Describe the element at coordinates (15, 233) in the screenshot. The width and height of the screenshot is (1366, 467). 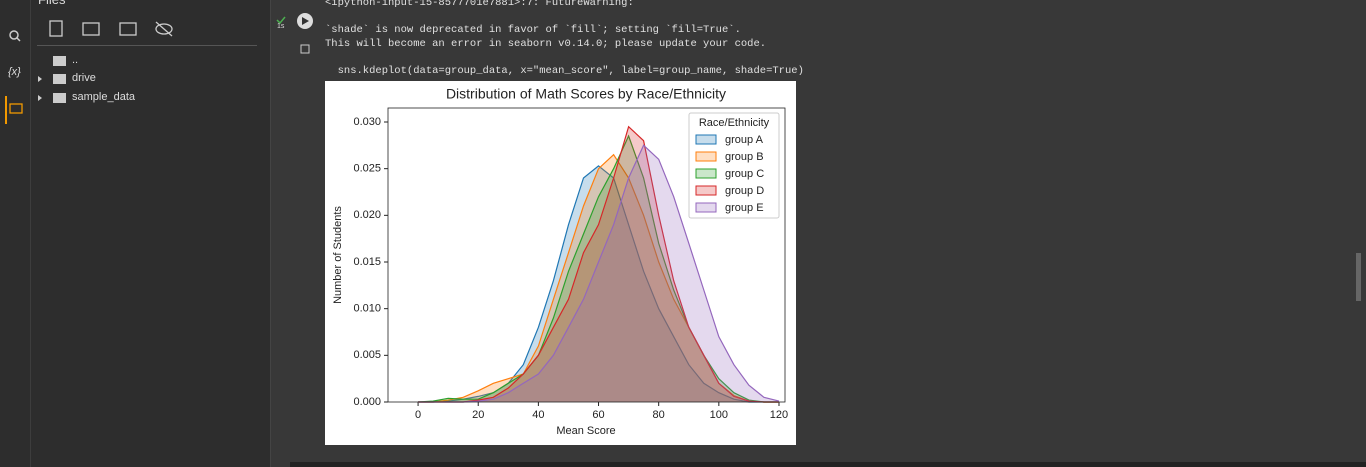
I see `icon-rail: {x}` at that location.